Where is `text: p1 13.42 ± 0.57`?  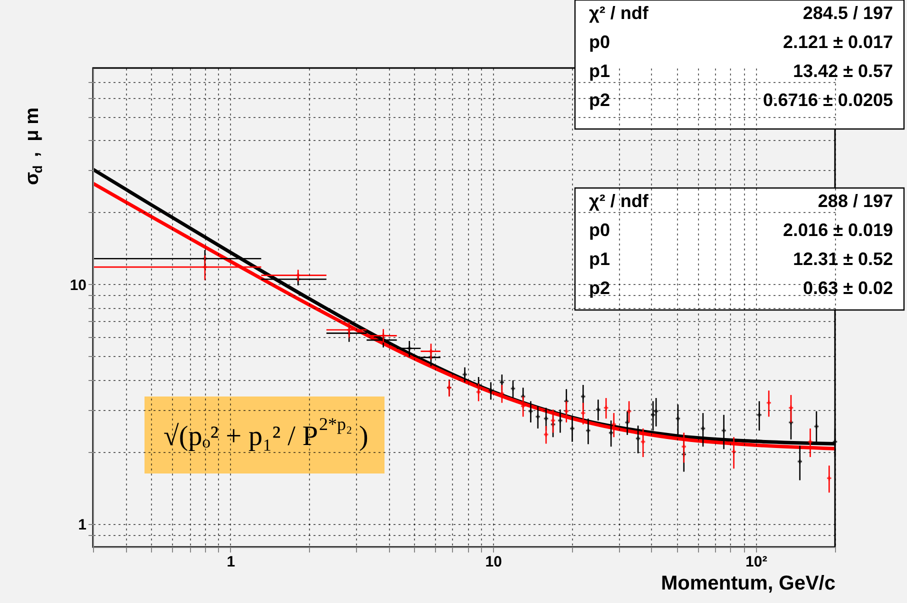
text: p1 13.42 ± 0.57 is located at coordinates (741, 71).